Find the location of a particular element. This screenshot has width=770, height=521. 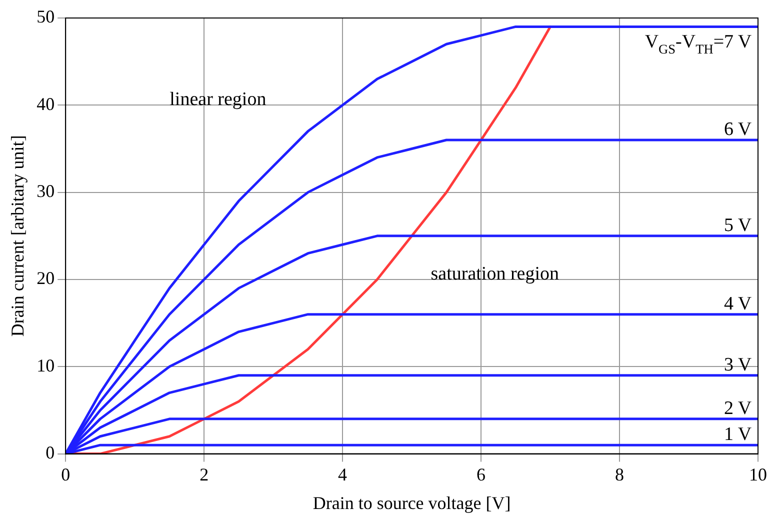

x-tick-label: 0 is located at coordinates (65, 474).